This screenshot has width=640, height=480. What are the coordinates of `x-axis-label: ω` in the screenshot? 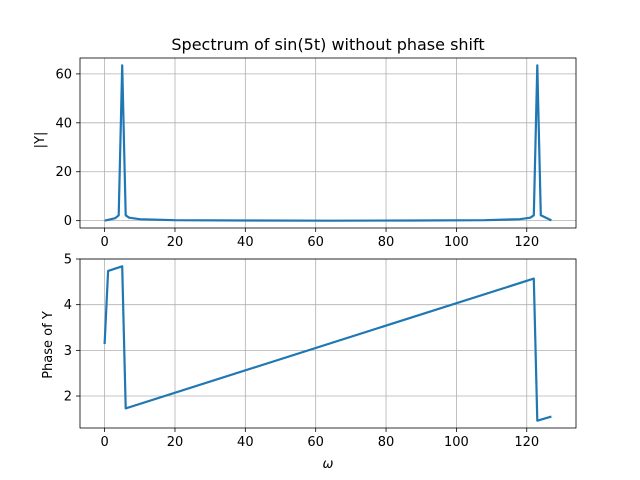 It's located at (328, 464).